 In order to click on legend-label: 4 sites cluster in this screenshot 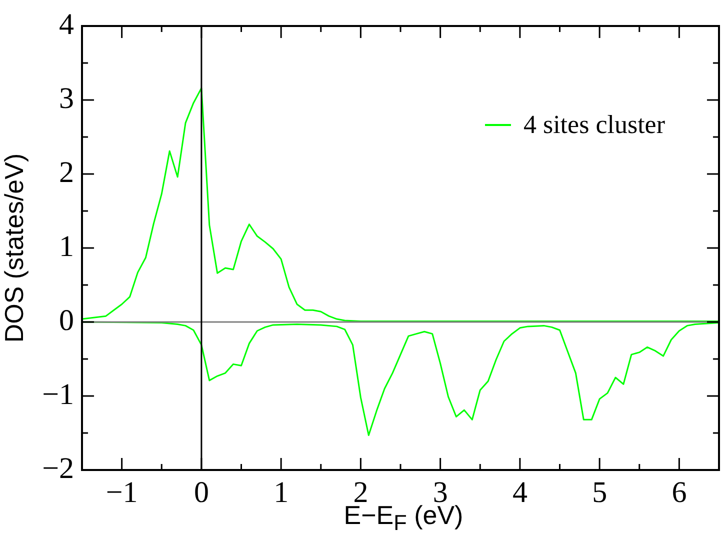, I will do `click(594, 125)`.